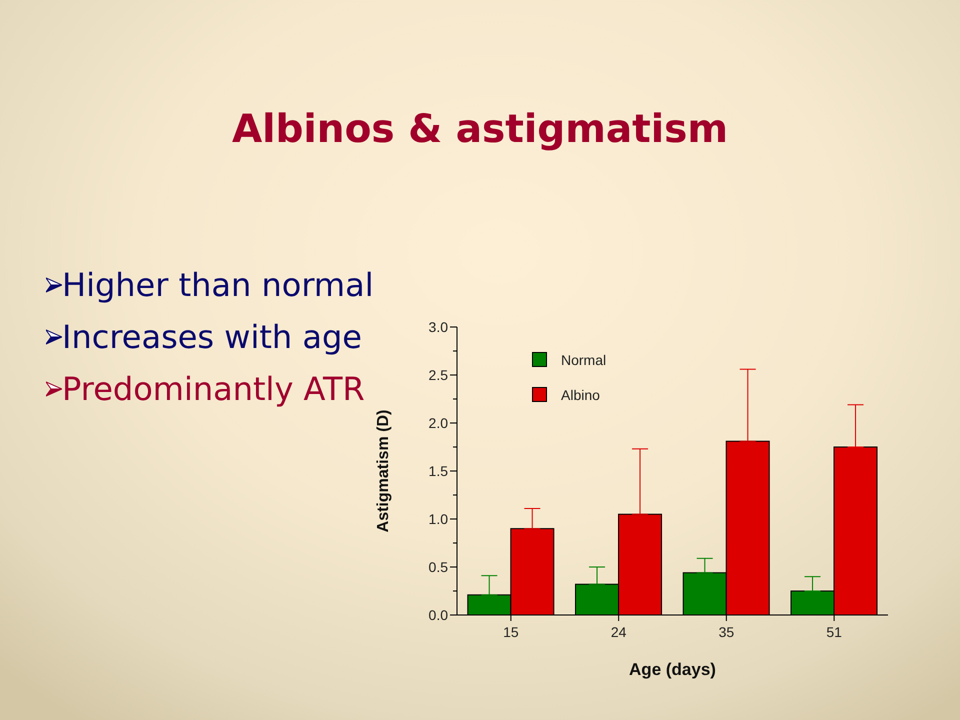  Describe the element at coordinates (218, 285) in the screenshot. I see `text: Higher than normal` at that location.